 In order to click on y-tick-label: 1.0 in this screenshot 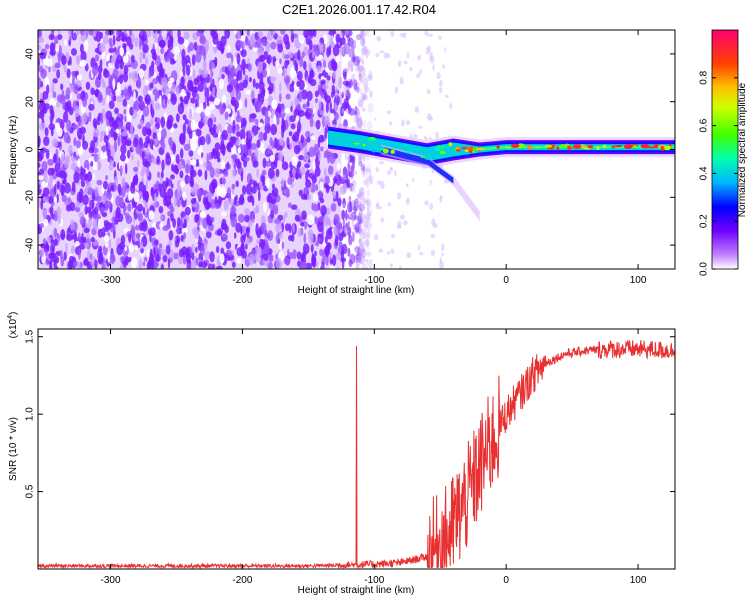, I will do `click(30, 414)`.